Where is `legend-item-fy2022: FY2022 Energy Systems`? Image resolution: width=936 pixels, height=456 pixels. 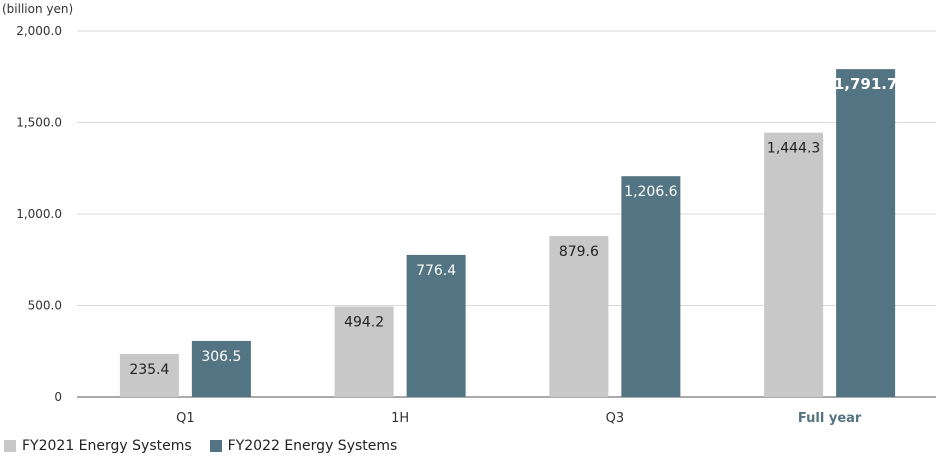
legend-item-fy2022: FY2022 Energy Systems is located at coordinates (303, 446).